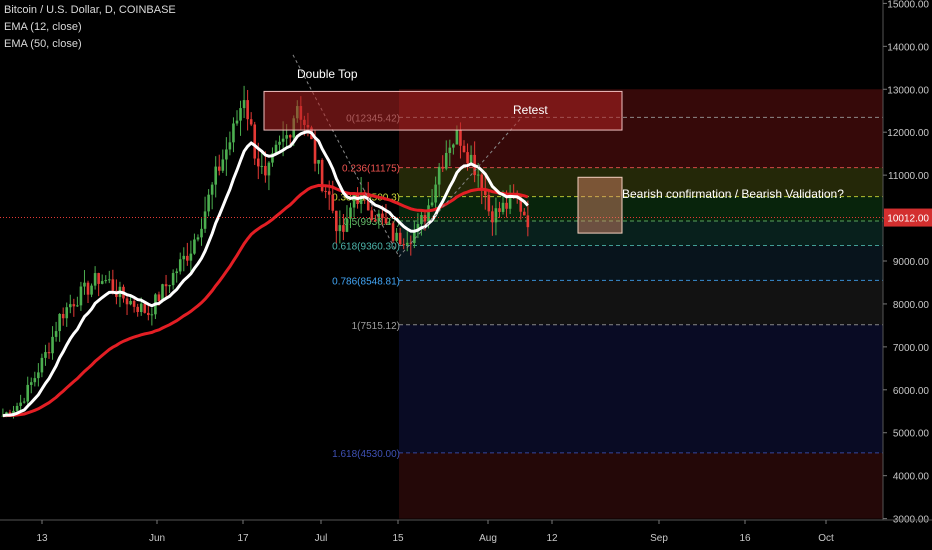  Describe the element at coordinates (908, 217) in the screenshot. I see `current-price-tag` at that location.